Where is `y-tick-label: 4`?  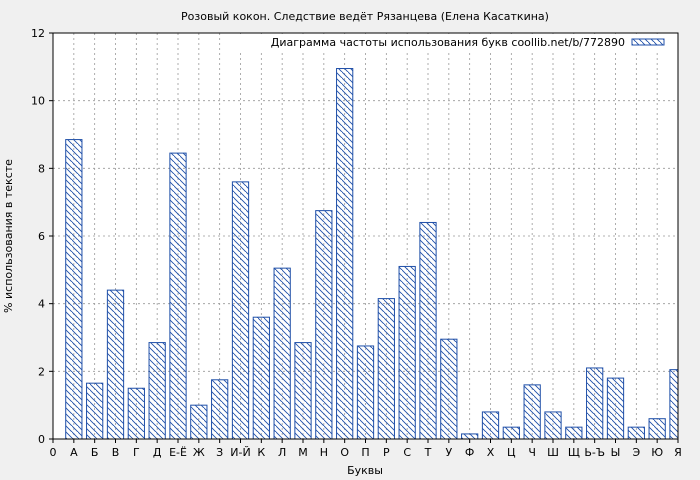
y-tick-label: 4 is located at coordinates (41, 304).